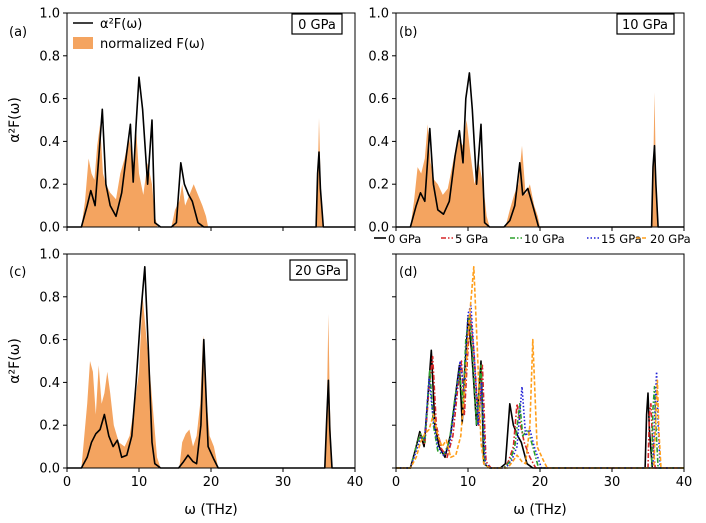 The width and height of the screenshot is (706, 523). I want to click on panel-a-x-ticks, so click(211, 229).